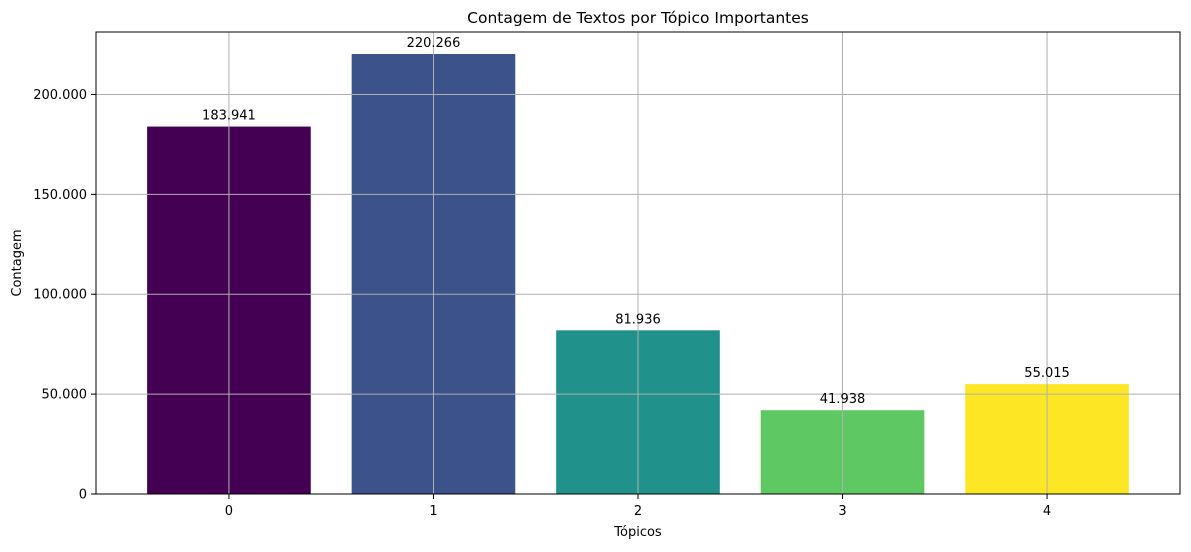 The image size is (1191, 552). Describe the element at coordinates (638, 511) in the screenshot. I see `x-tick-label: 2` at that location.